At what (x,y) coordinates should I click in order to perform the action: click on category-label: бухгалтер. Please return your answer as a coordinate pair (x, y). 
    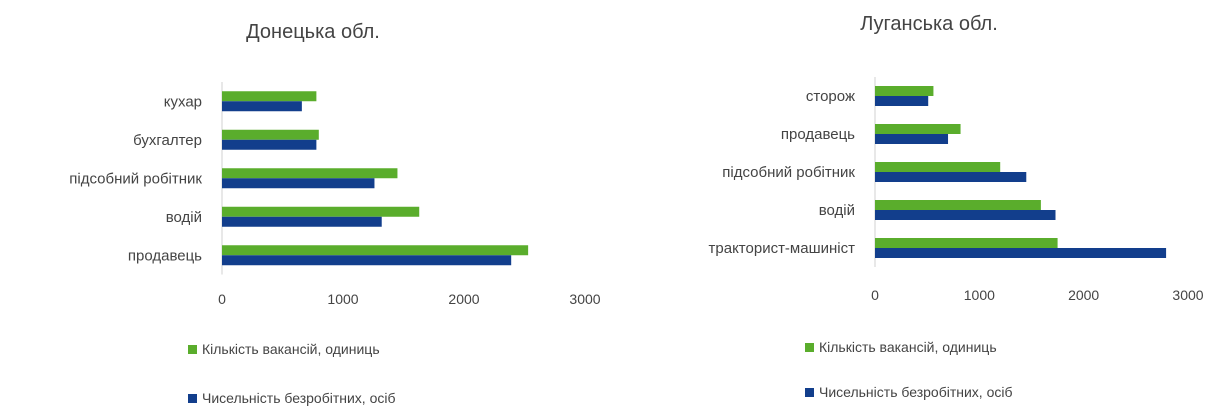
    Looking at the image, I should click on (167, 140).